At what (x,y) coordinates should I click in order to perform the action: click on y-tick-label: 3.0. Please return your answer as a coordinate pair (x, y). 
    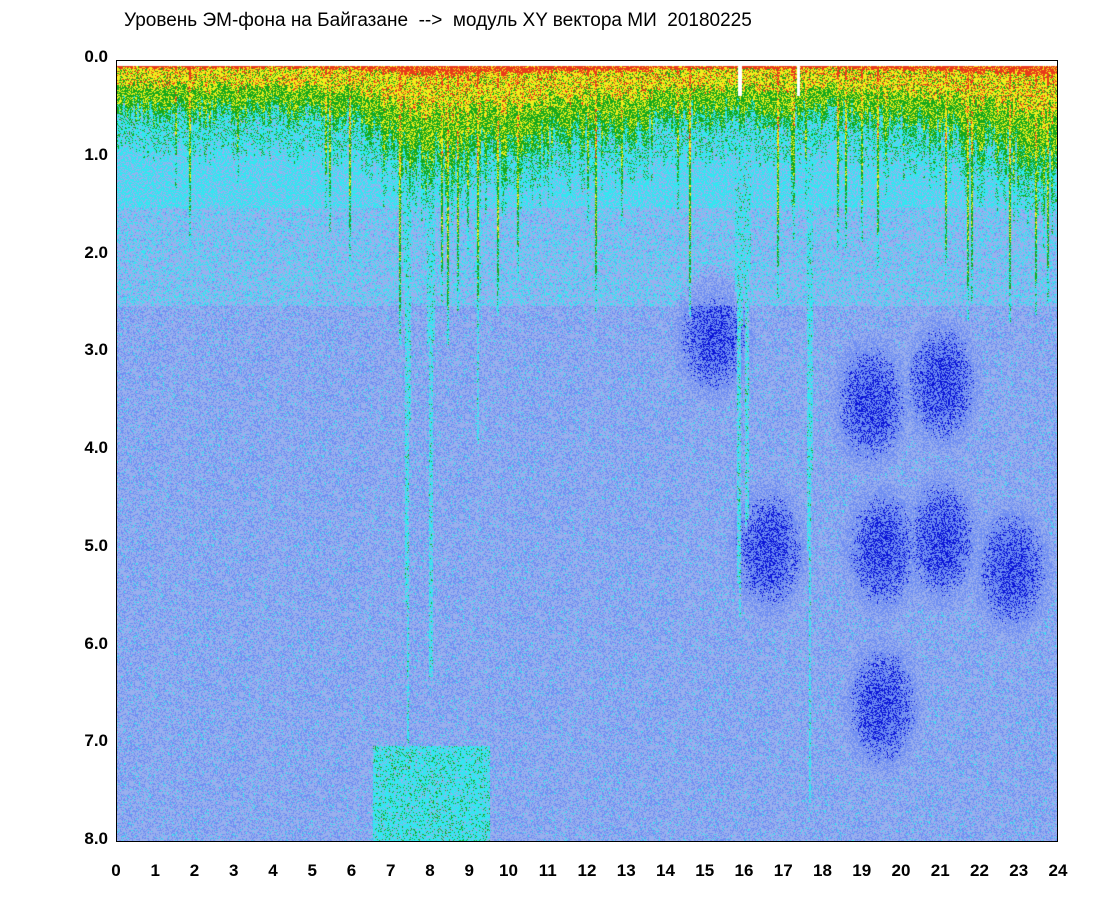
    Looking at the image, I should click on (96, 350).